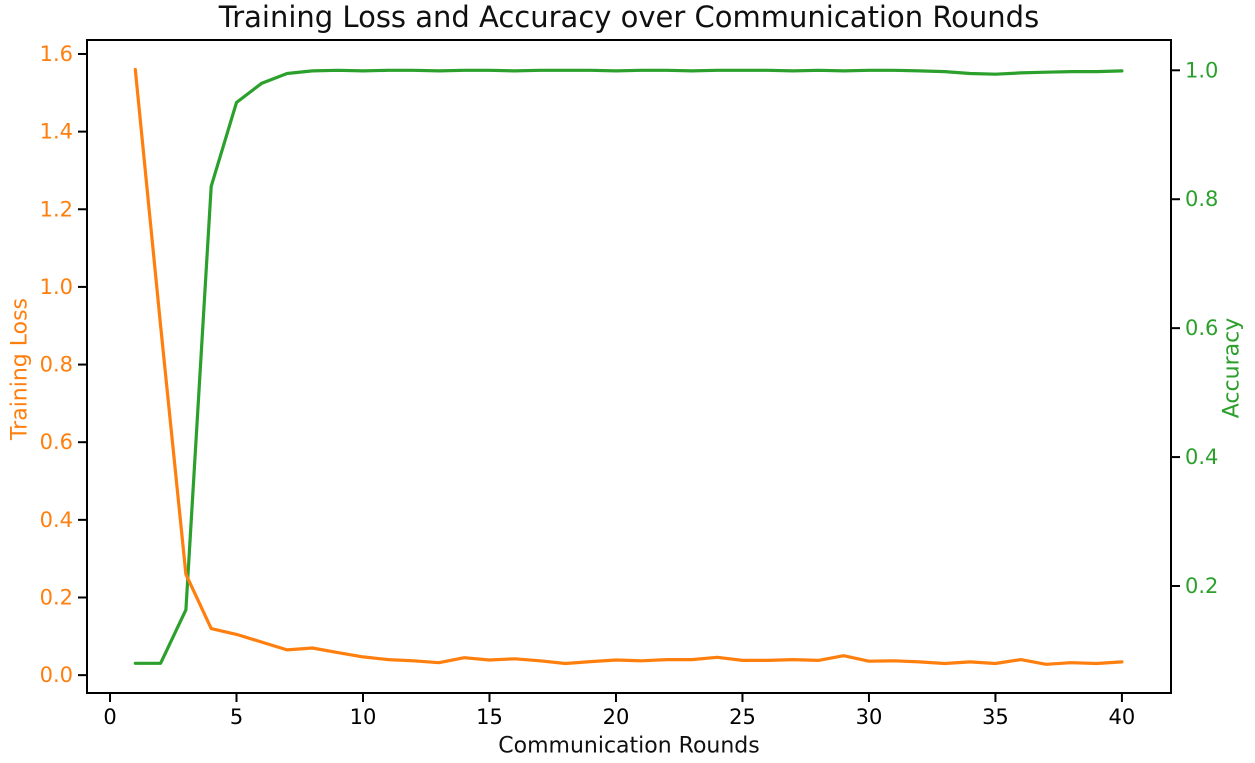 The image size is (1255, 763). Describe the element at coordinates (56, 365) in the screenshot. I see `y-tick-label-left: 0.8` at that location.